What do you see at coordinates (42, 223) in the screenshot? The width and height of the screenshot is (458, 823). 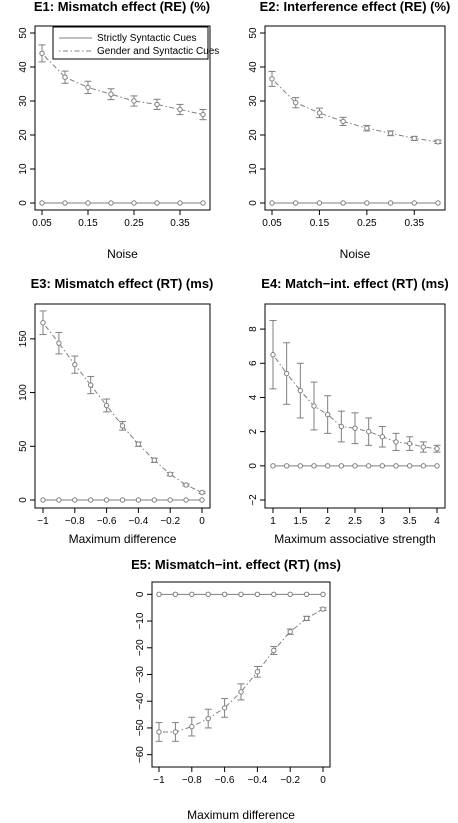 I see `panel-1-xtick-label-0: 0.05` at bounding box center [42, 223].